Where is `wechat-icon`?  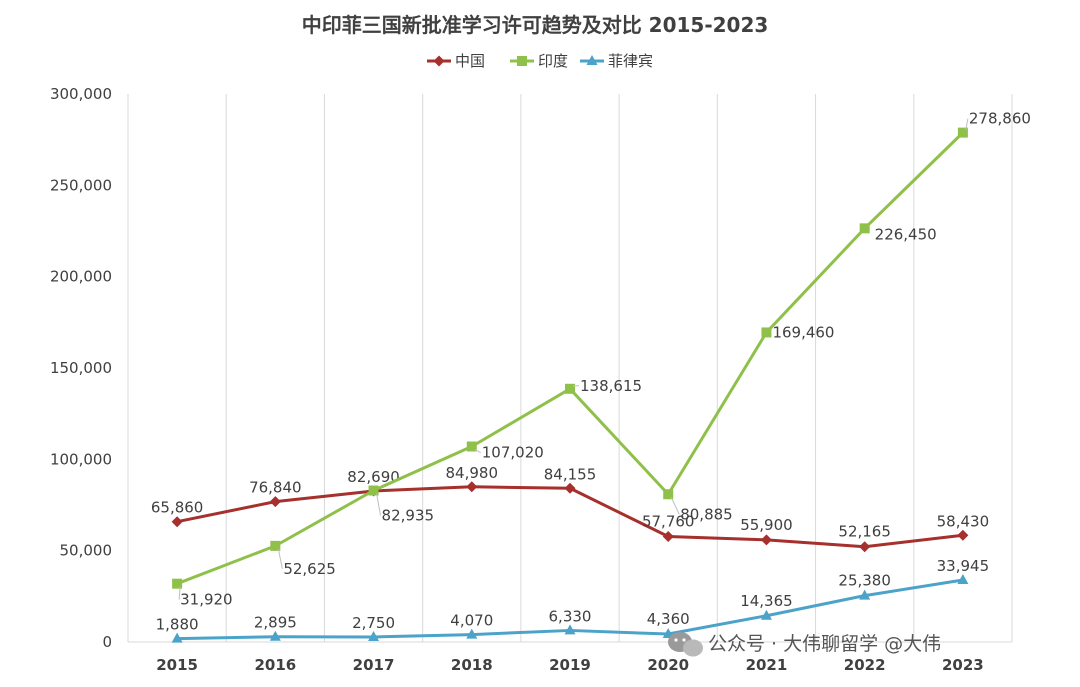 wechat-icon is located at coordinates (685, 644).